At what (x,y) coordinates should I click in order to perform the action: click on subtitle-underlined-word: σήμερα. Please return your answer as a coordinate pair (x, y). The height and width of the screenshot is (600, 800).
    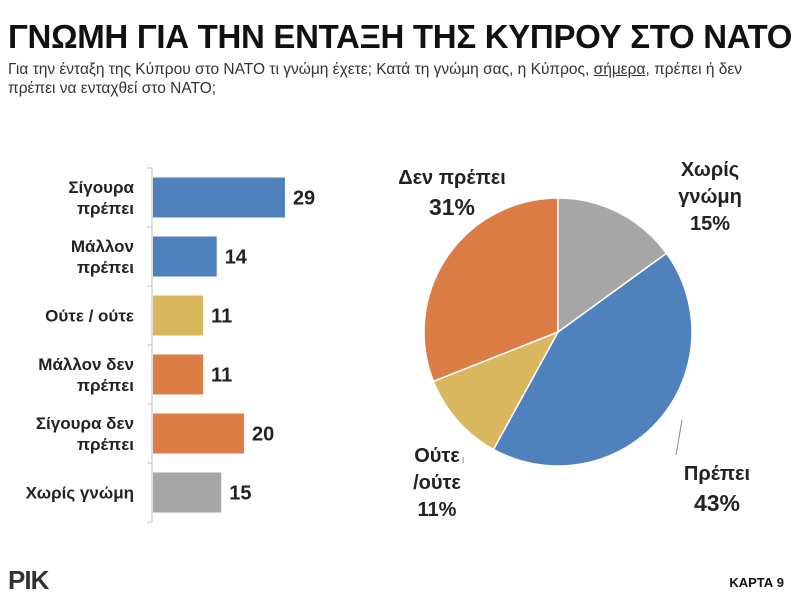
    Looking at the image, I should click on (619, 69).